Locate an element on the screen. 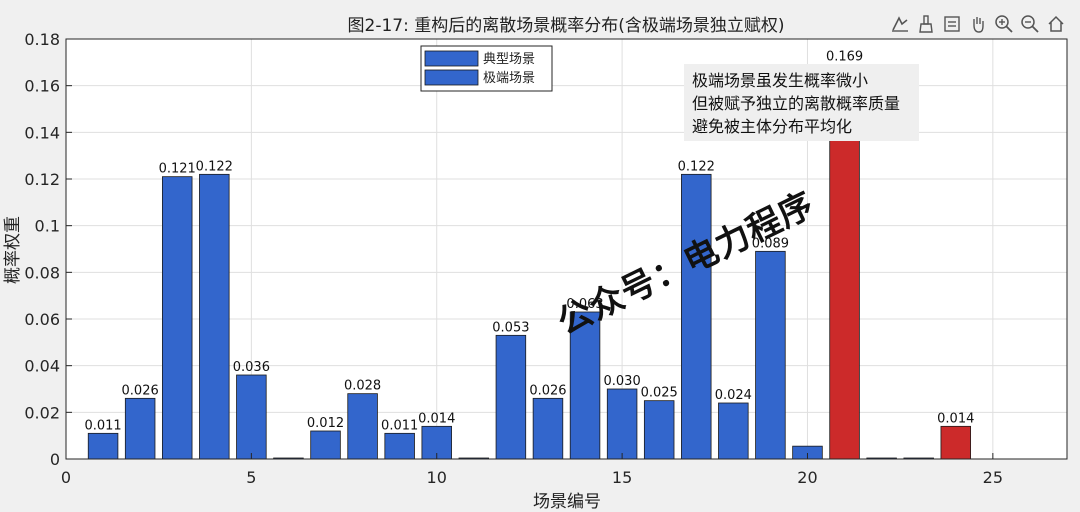 The width and height of the screenshot is (1080, 512). y-tick-label: 0.12 is located at coordinates (42, 179).